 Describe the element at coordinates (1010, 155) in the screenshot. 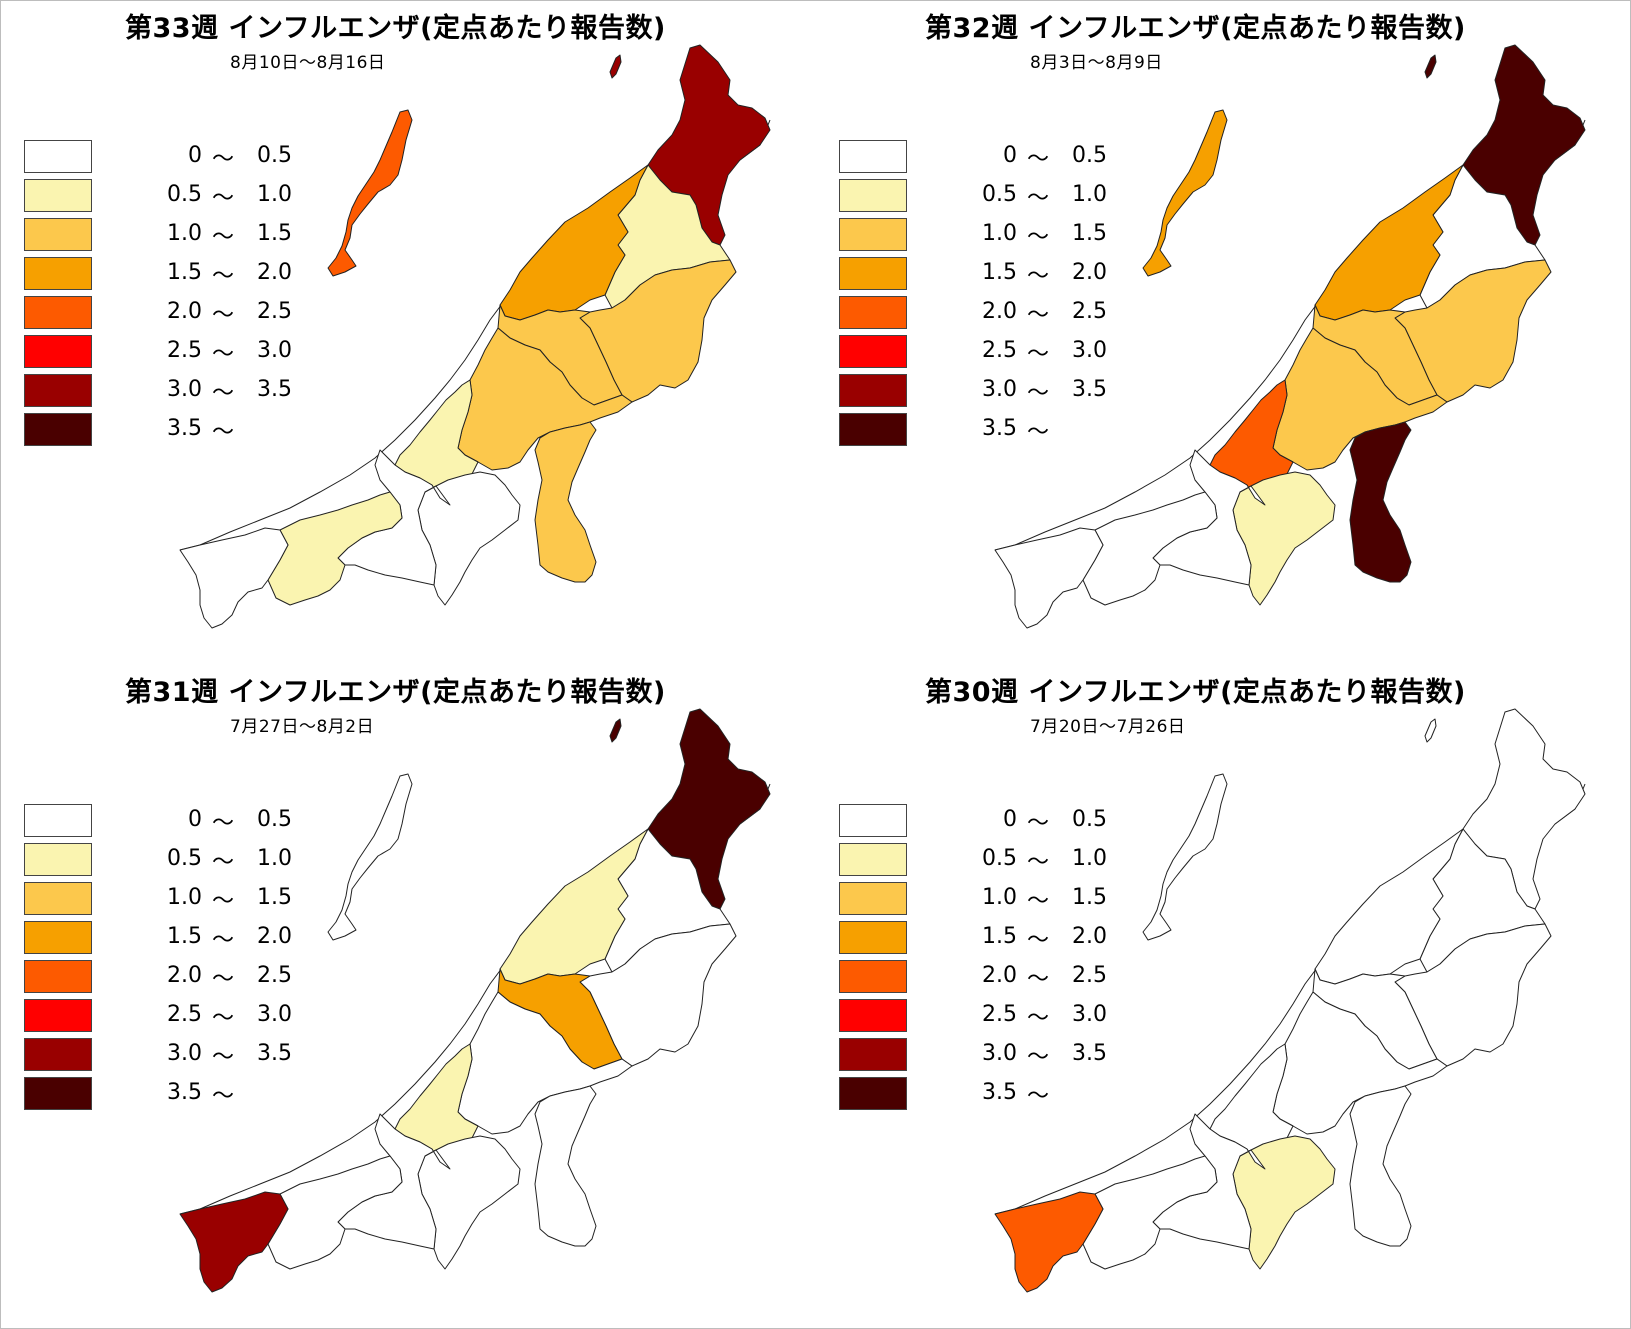

I see `legend-low-value: 0` at that location.